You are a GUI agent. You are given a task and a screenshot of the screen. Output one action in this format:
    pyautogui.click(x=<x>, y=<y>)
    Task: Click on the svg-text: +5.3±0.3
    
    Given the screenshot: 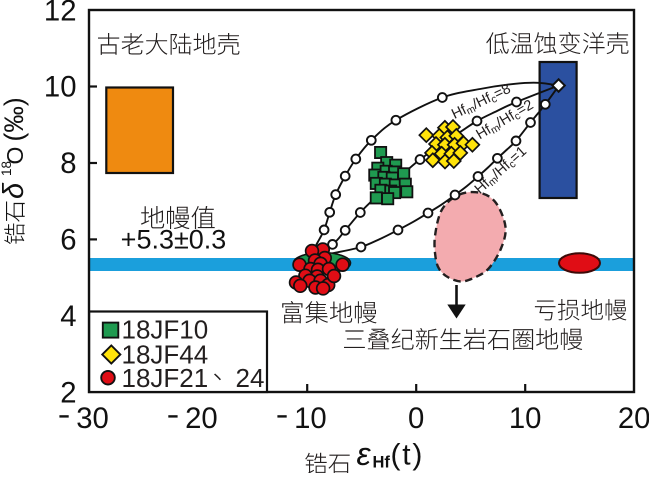 What is the action you would take?
    pyautogui.click(x=174, y=240)
    